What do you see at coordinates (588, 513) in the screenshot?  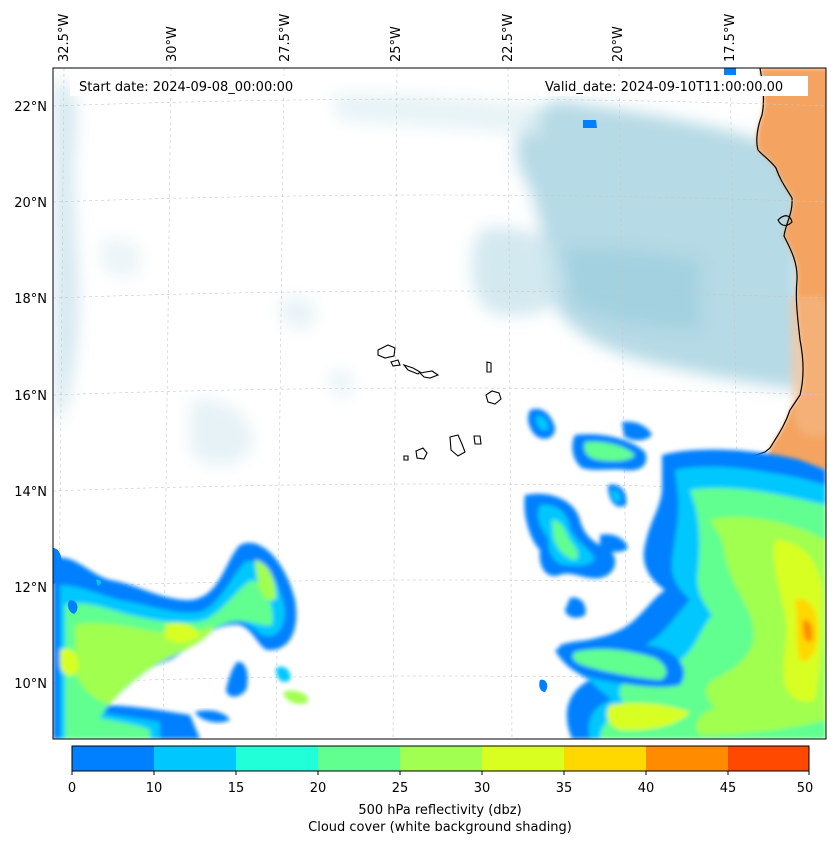 I see `reflectivity-cells-central` at bounding box center [588, 513].